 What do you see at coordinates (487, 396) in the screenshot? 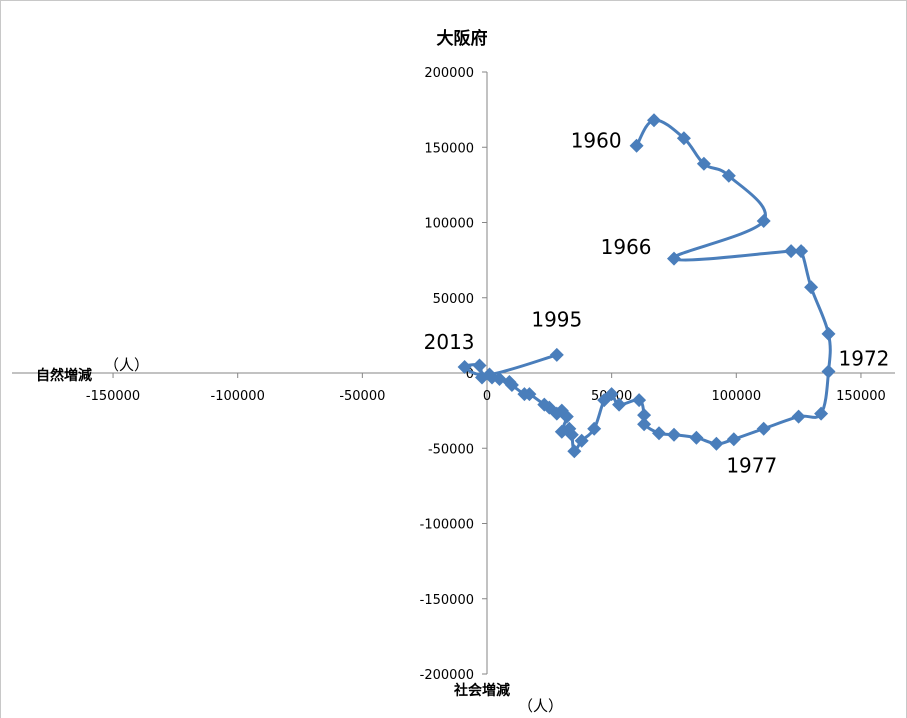
I see `x-tick-label: 0` at bounding box center [487, 396].